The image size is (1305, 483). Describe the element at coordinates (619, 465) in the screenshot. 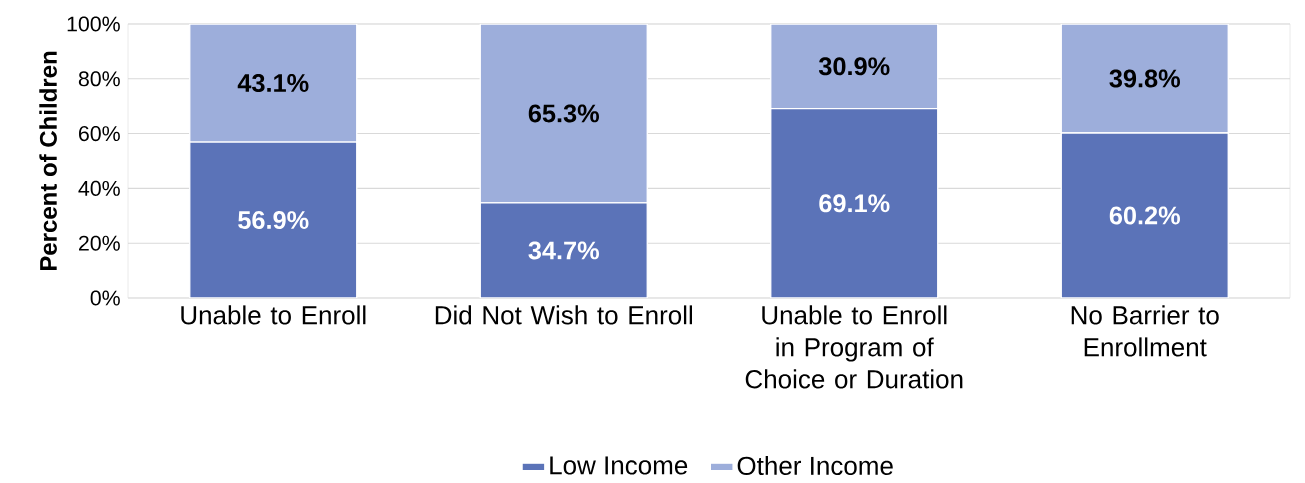

I see `legend-label: Low Income` at that location.